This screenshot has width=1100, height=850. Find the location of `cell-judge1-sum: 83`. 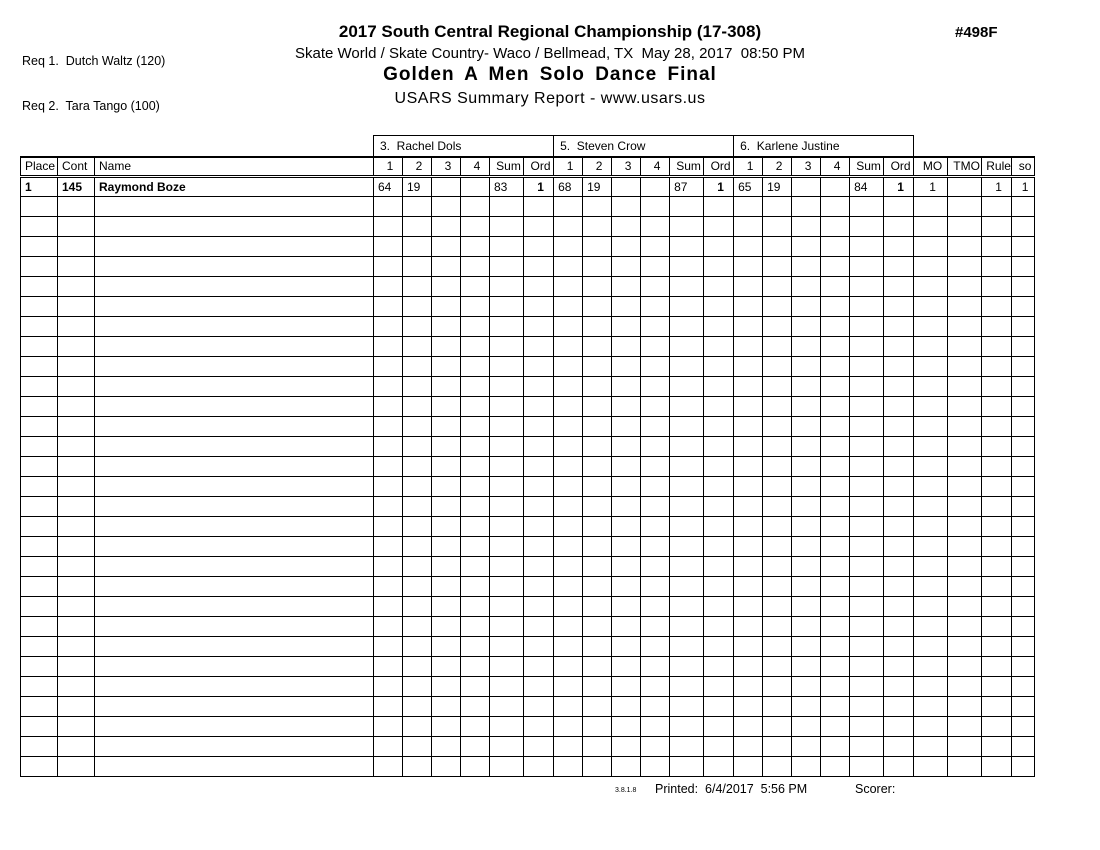

cell-judge1-sum: 83 is located at coordinates (506, 186).